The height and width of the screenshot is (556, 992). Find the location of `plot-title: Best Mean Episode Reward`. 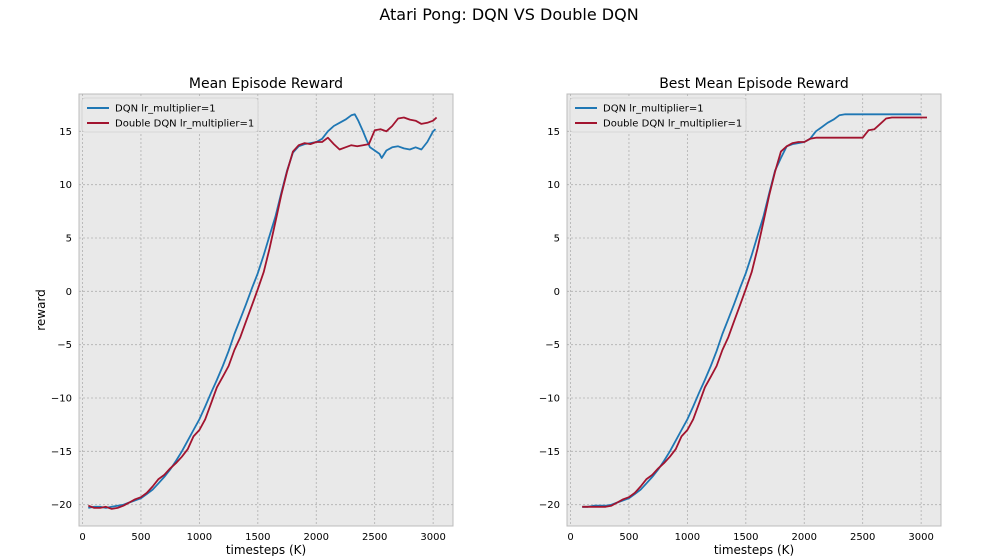

plot-title: Best Mean Episode Reward is located at coordinates (754, 84).